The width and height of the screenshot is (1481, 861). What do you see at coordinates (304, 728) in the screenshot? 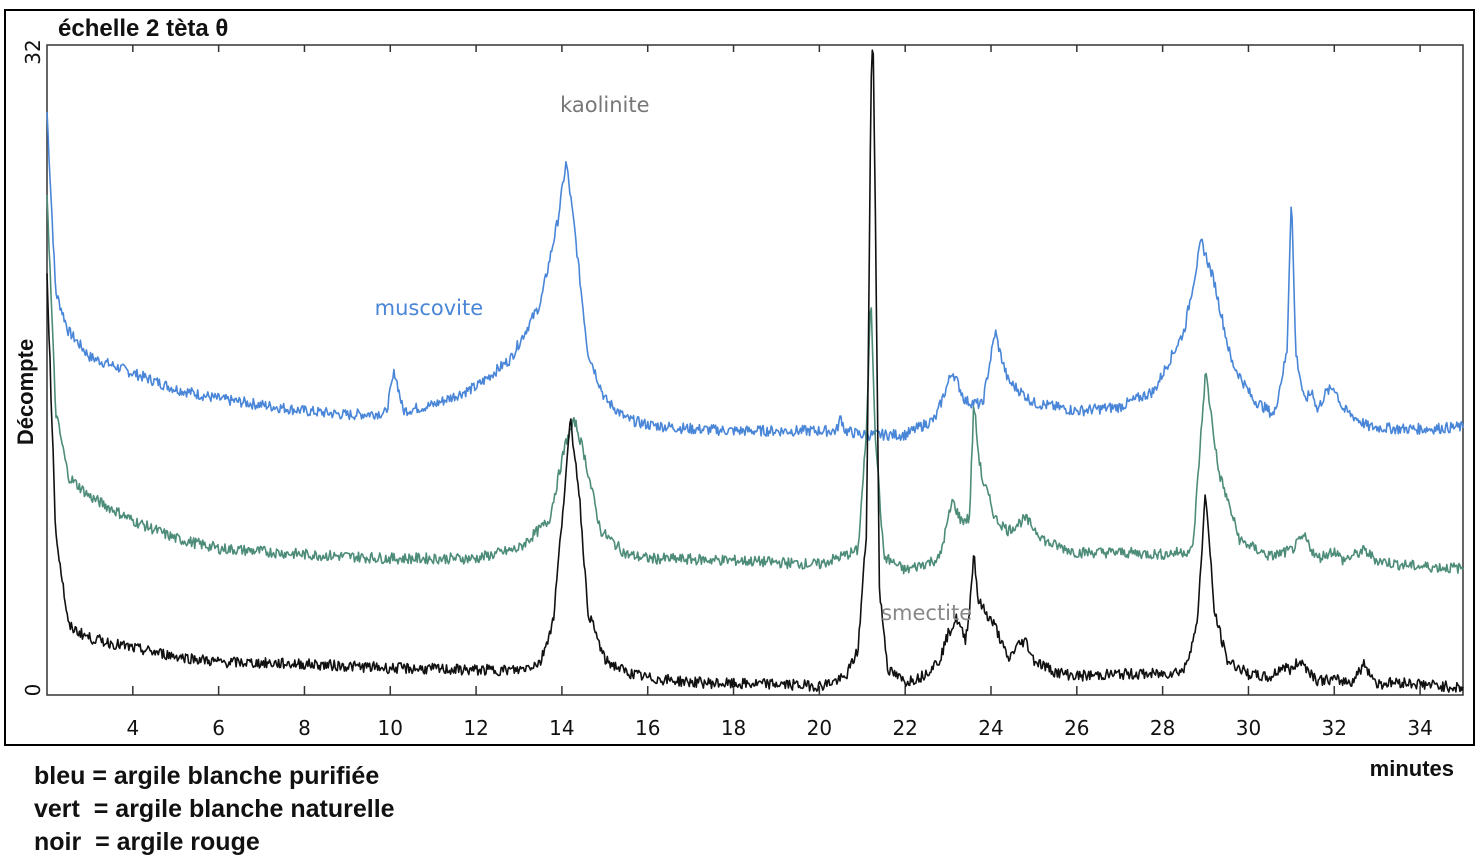
I see `x-tick-label: 8` at bounding box center [304, 728].